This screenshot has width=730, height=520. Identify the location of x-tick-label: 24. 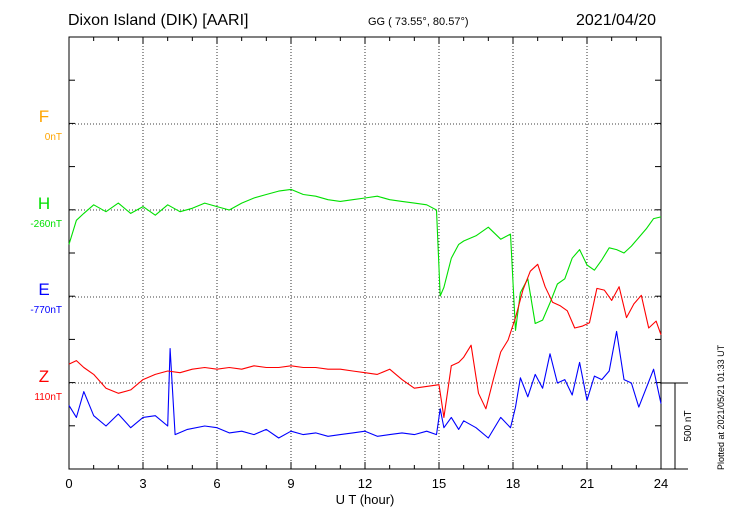
(661, 483).